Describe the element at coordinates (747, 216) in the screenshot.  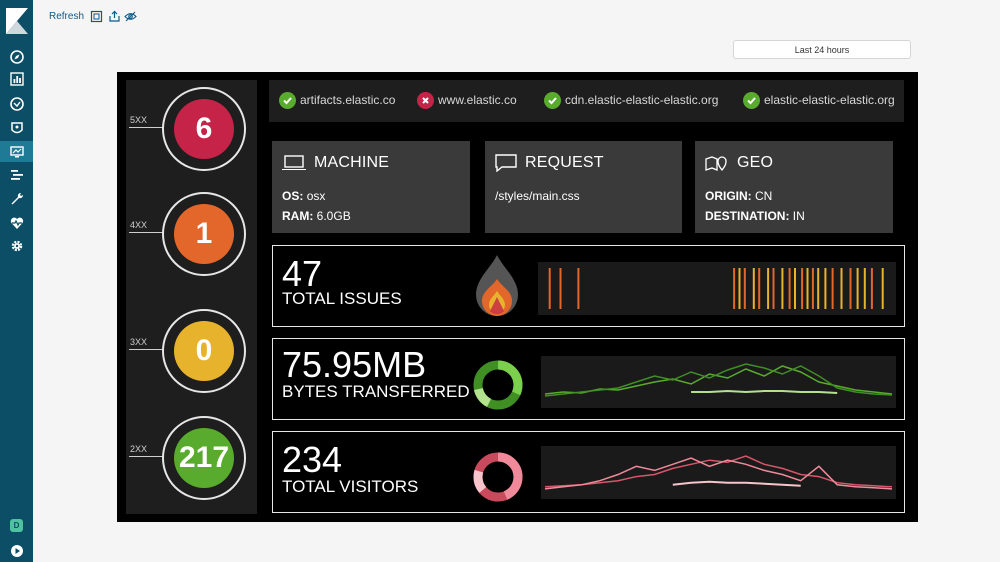
I see `destination-label: DESTINATION:` at that location.